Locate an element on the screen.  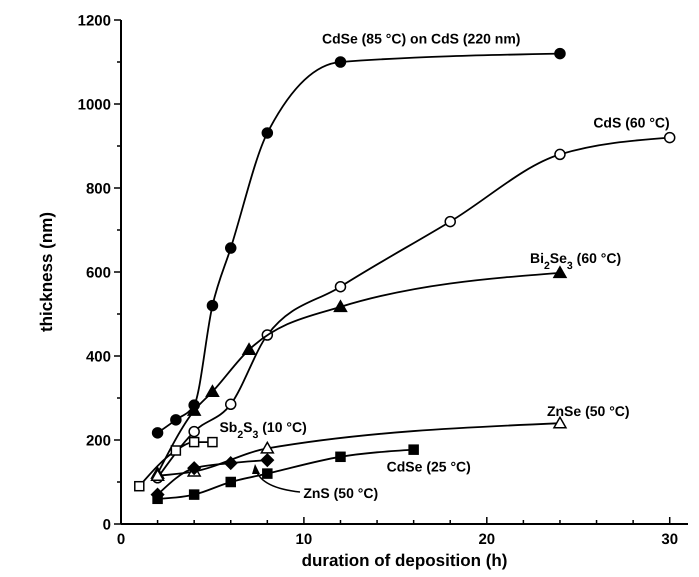
text: ZnS (50 °C) is located at coordinates (340, 493).